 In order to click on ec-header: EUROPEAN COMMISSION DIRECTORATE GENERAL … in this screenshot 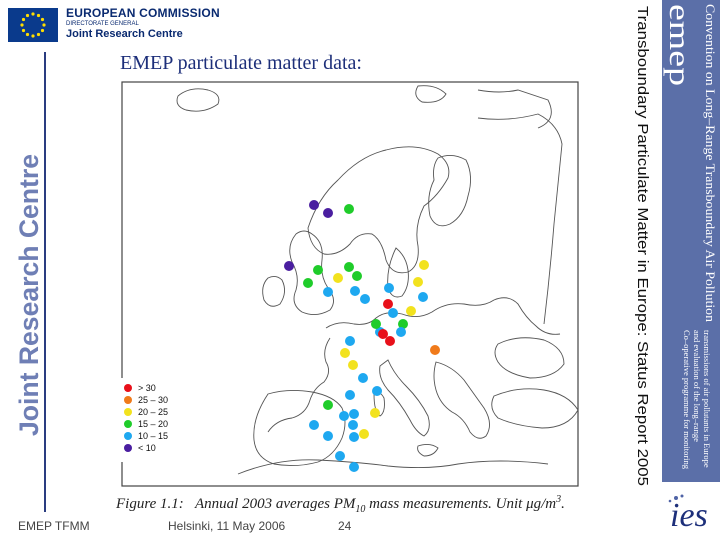, I will do `click(143, 23)`.